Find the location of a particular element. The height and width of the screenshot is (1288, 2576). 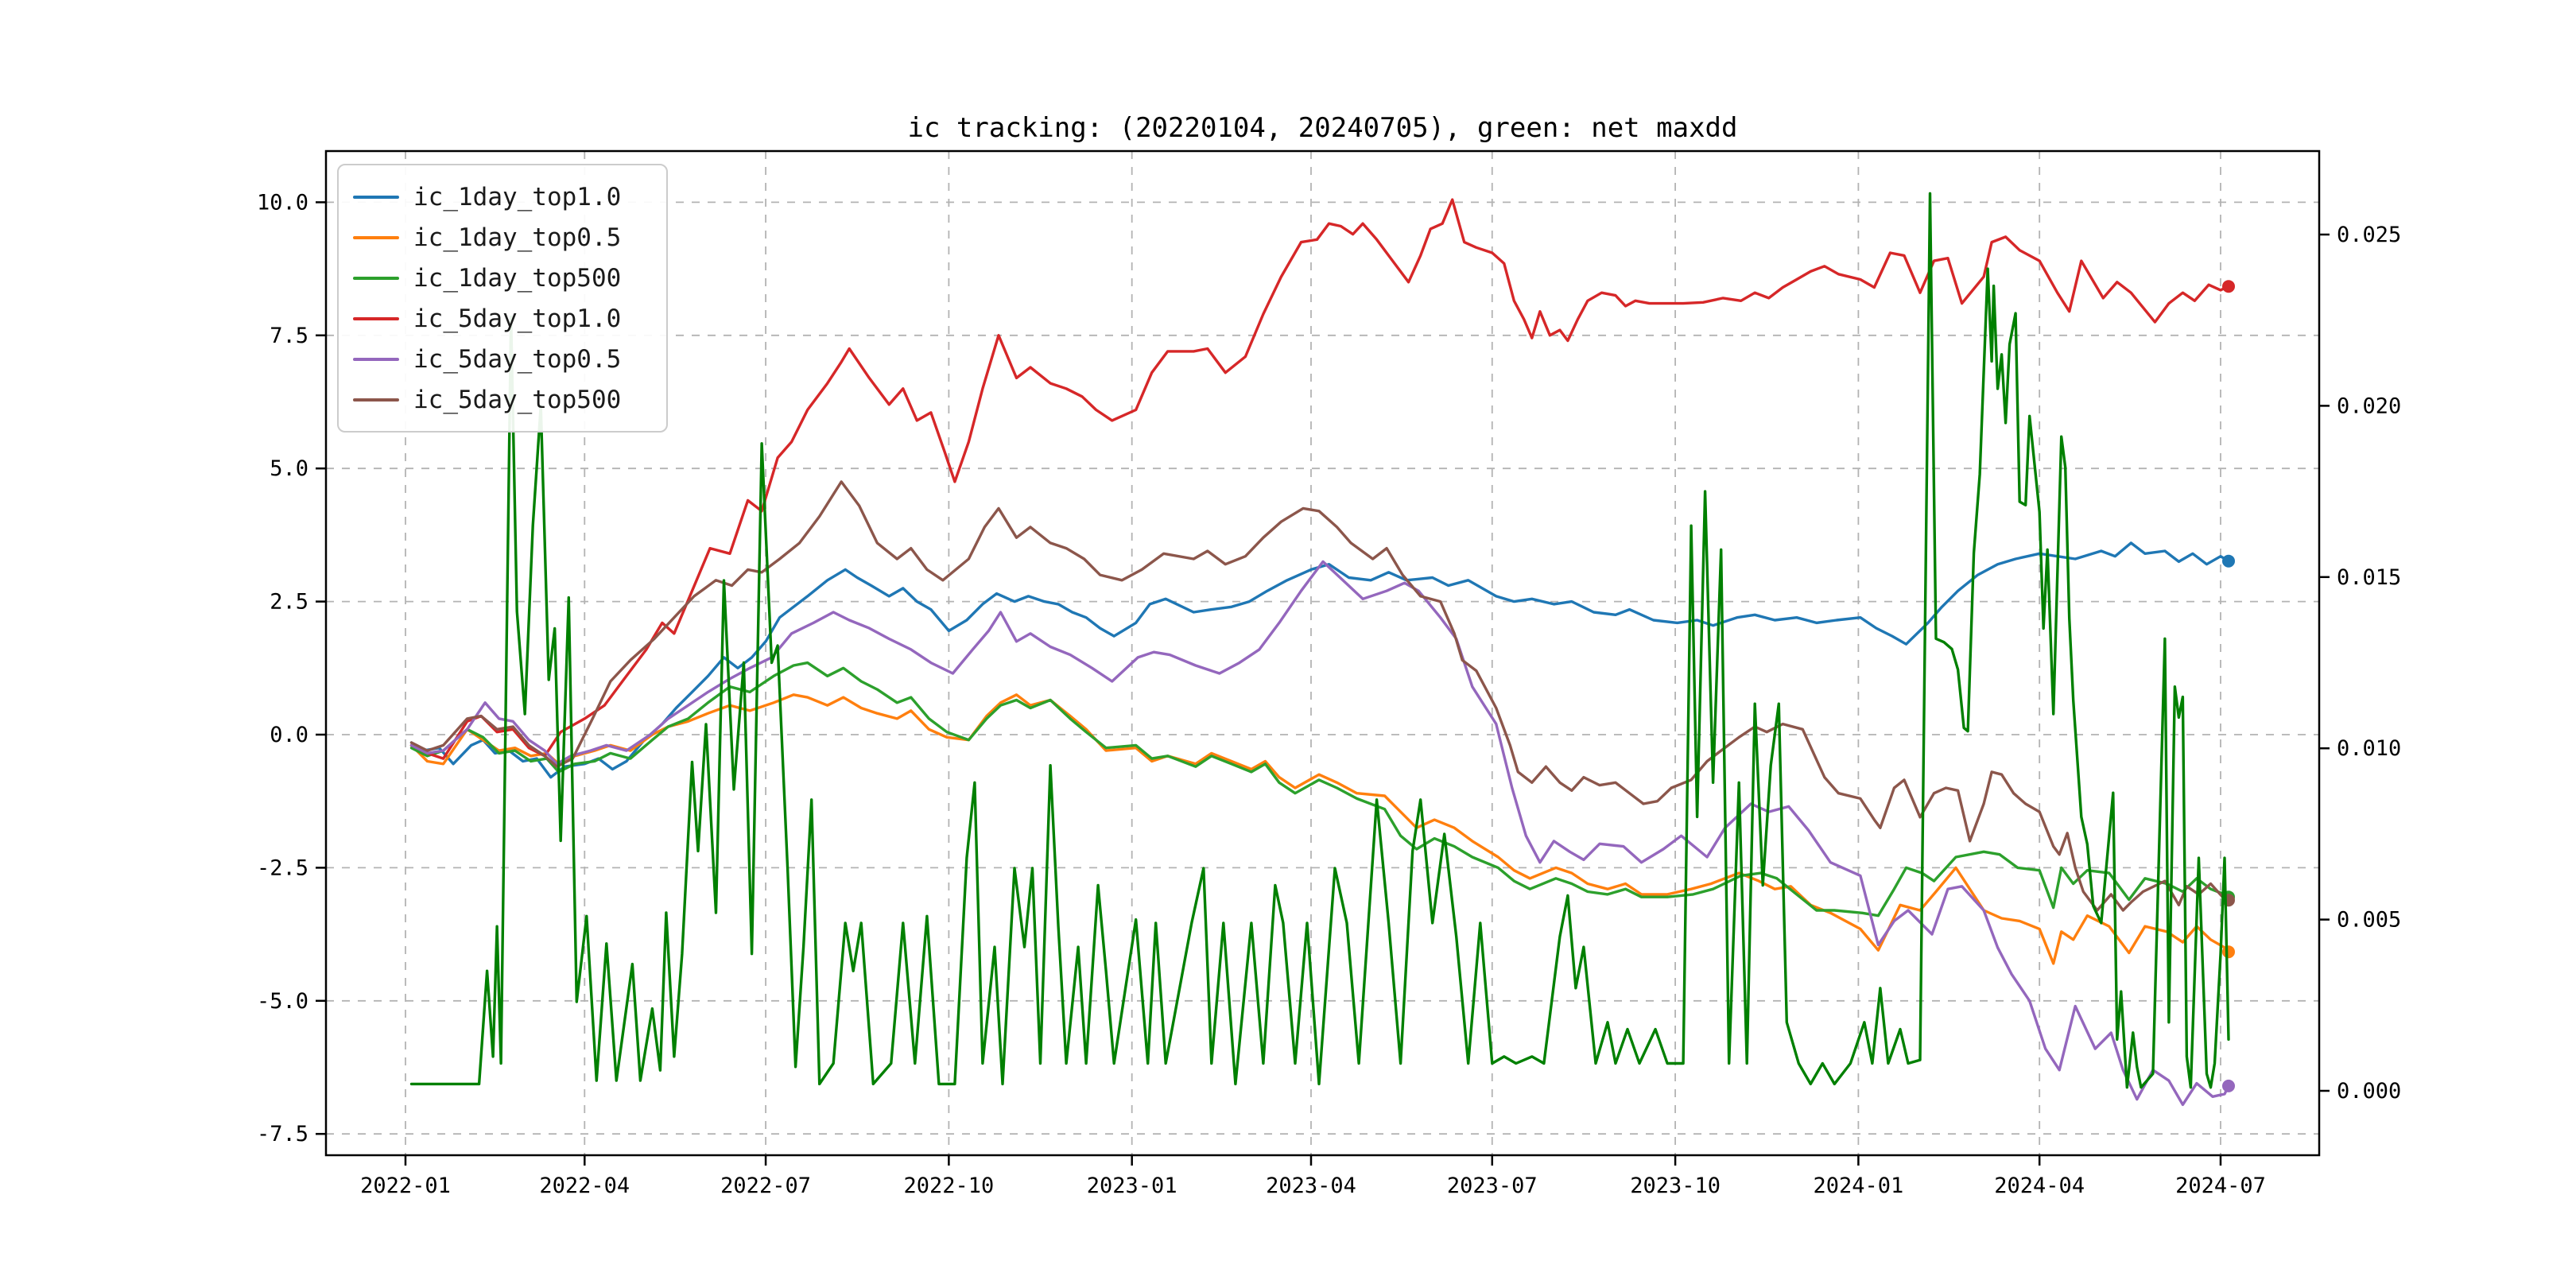

y-right-tick-label: 0.010 is located at coordinates (2369, 748).